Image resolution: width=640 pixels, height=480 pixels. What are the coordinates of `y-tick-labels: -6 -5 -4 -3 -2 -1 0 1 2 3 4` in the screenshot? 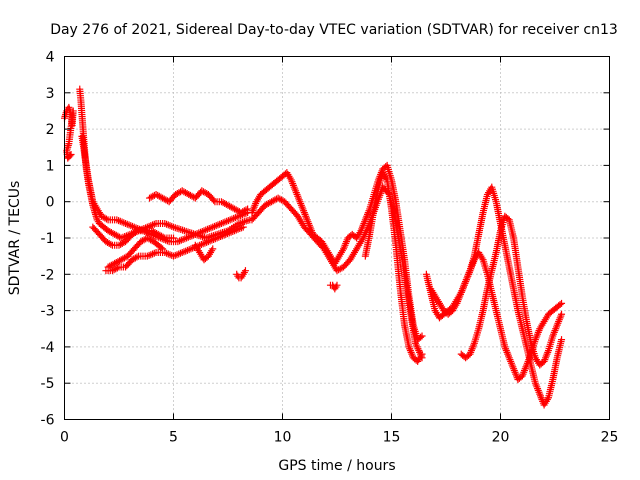 It's located at (48, 239).